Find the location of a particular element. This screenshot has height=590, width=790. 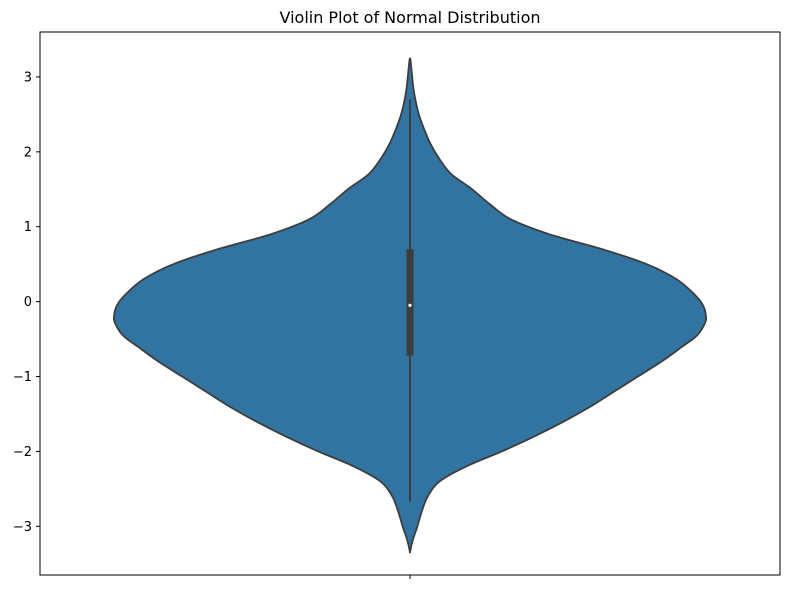

y-tick-label: 0 is located at coordinates (28, 302).